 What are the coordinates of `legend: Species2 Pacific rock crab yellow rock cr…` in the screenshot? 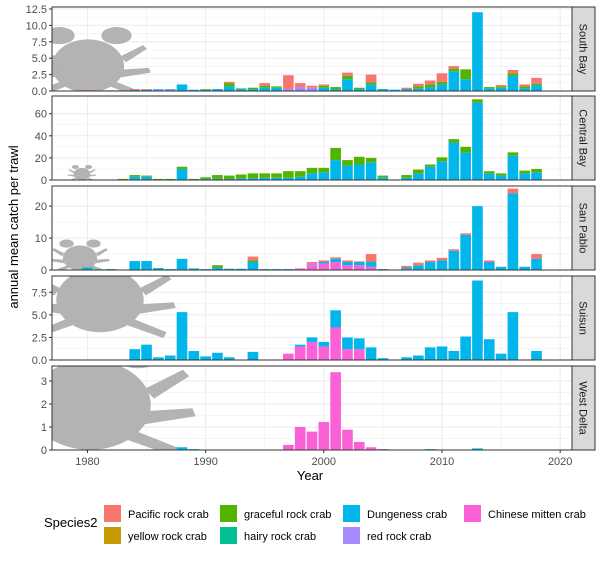 It's located at (315, 524).